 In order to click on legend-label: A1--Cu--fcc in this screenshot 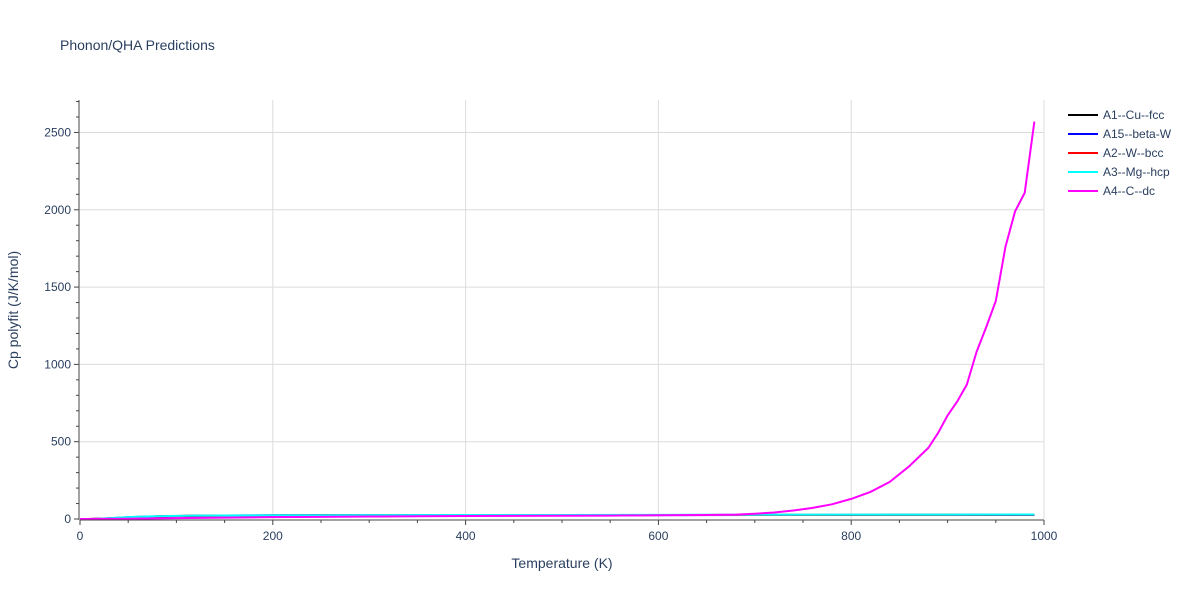, I will do `click(1133, 115)`.